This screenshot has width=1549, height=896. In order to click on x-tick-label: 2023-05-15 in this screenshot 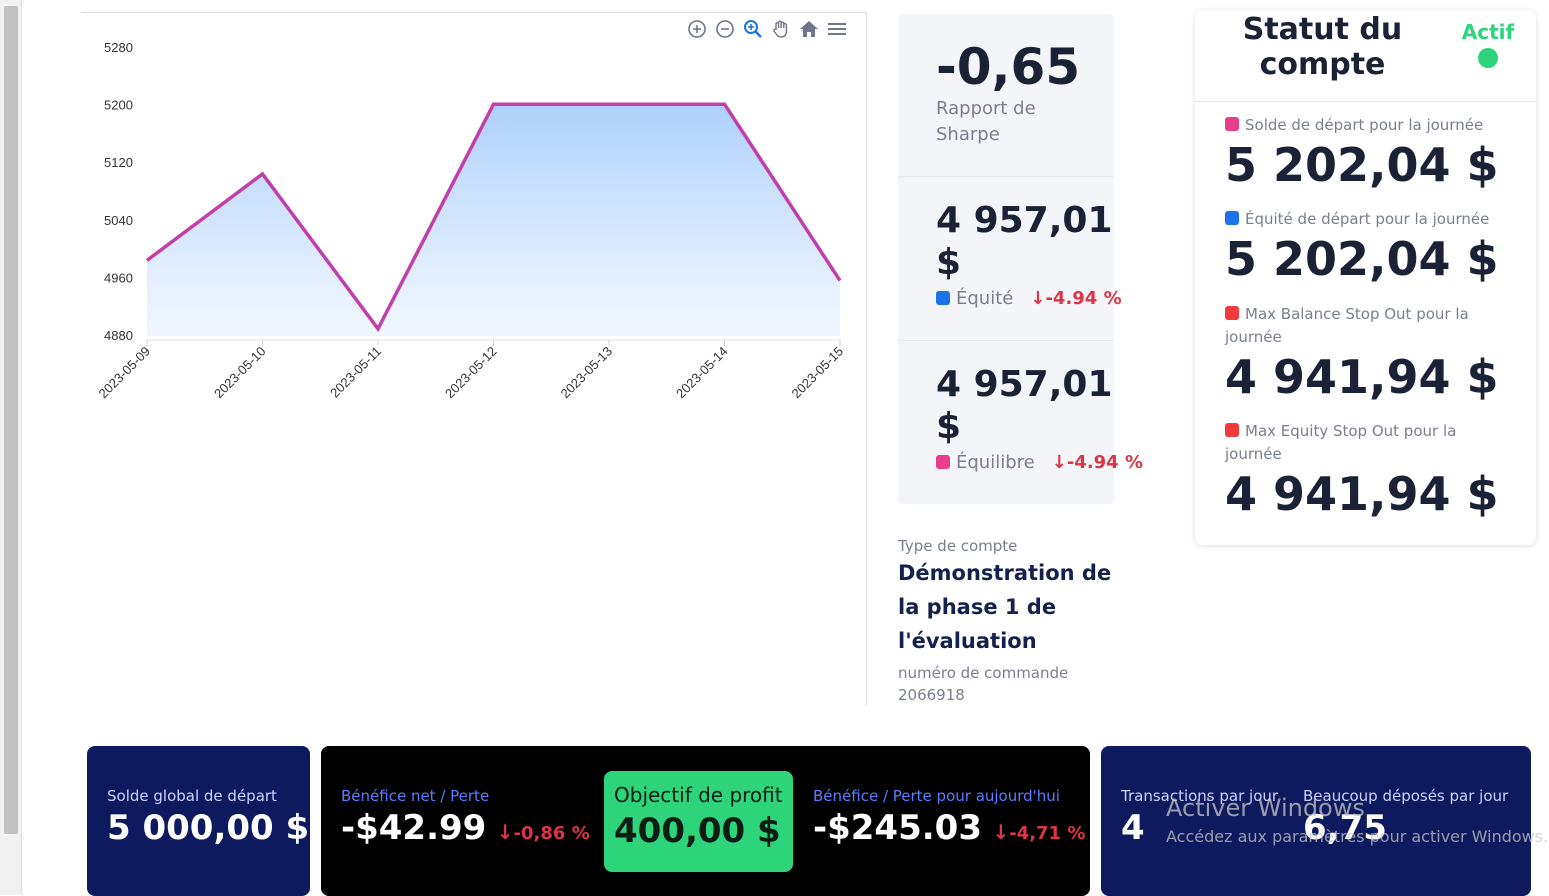, I will do `click(817, 373)`.